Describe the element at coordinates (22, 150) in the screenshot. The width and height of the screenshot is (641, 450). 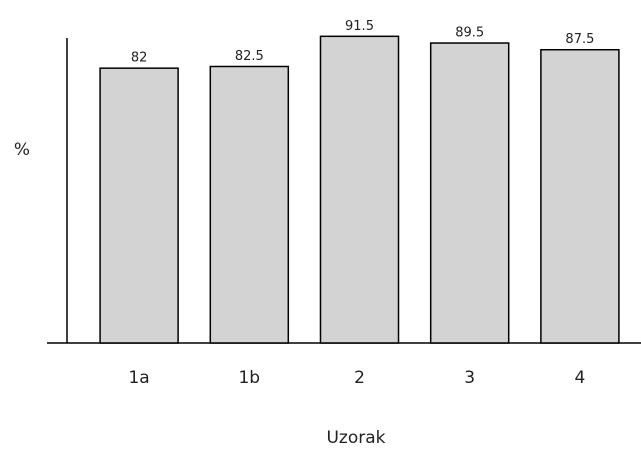
I see `y-axis-label: %` at that location.